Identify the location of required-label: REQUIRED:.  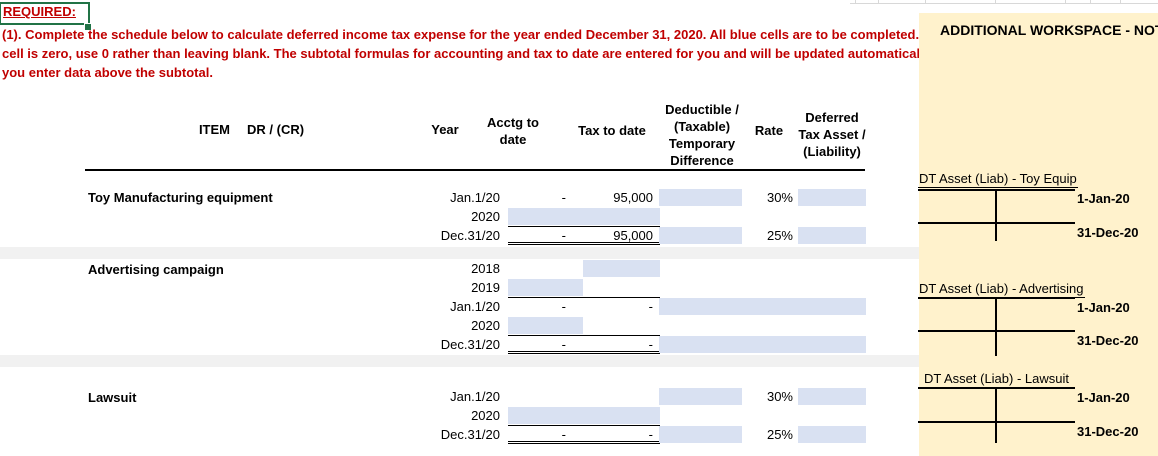
(39, 11).